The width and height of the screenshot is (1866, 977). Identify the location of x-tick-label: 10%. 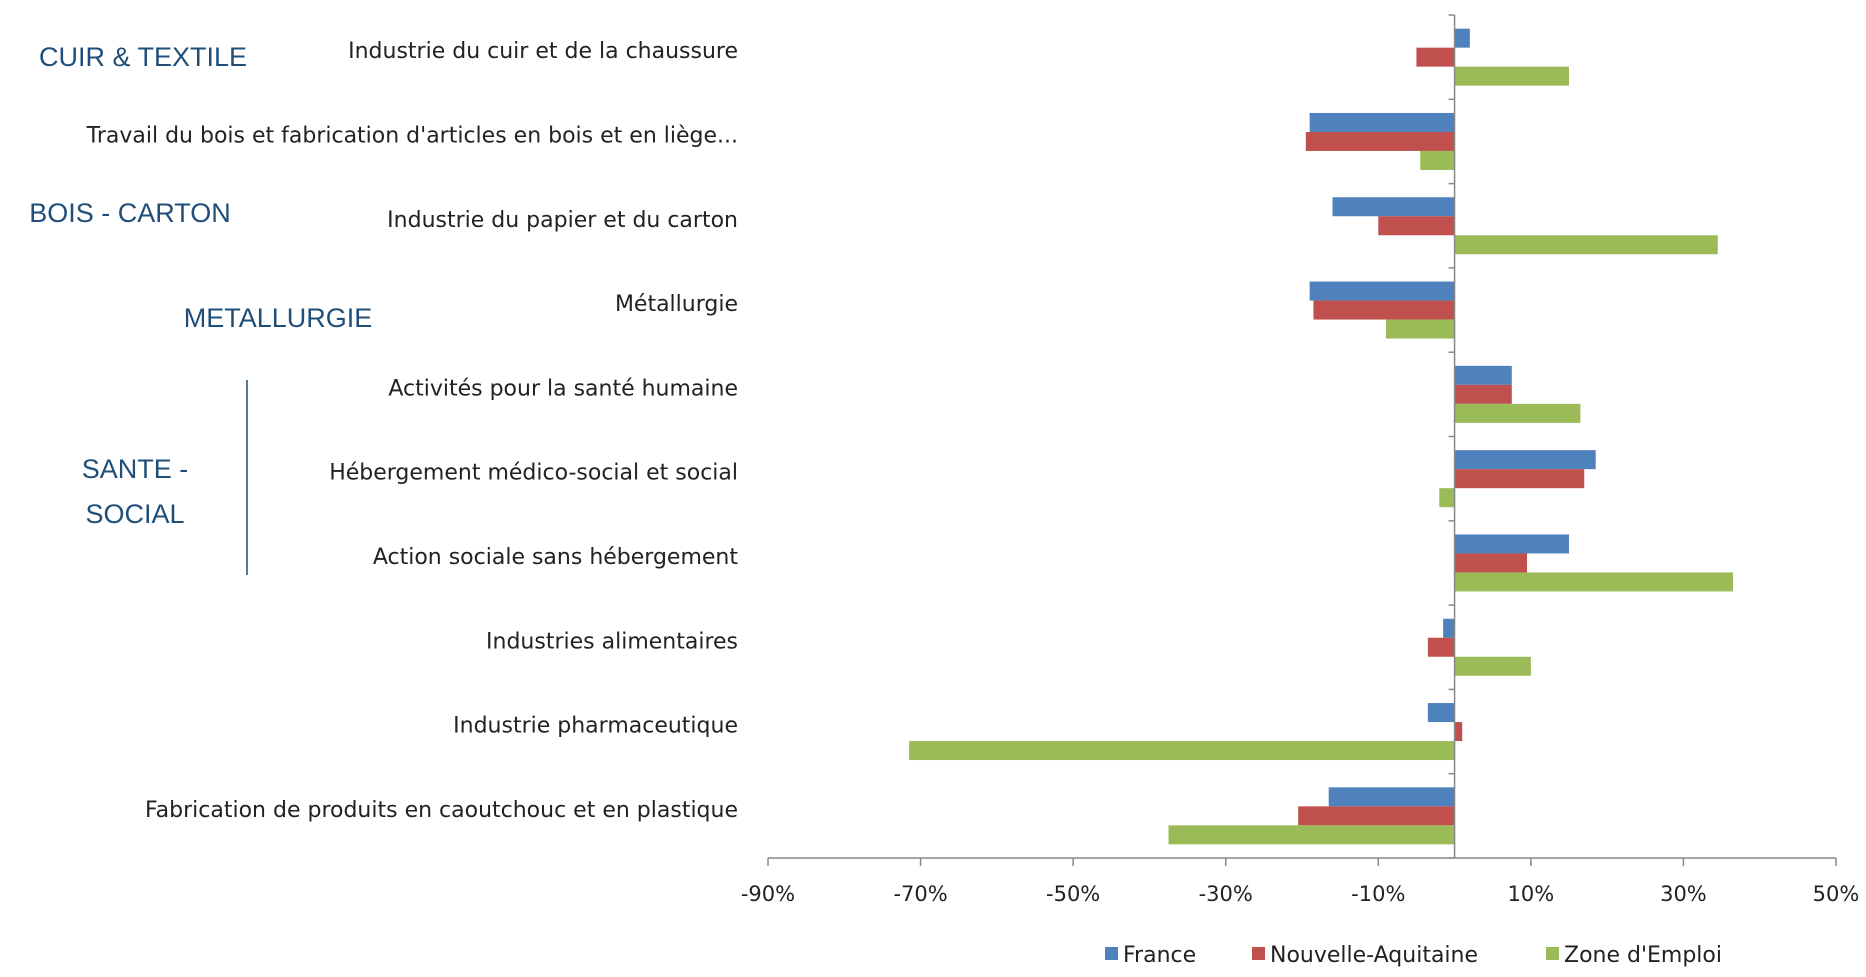
(1531, 894).